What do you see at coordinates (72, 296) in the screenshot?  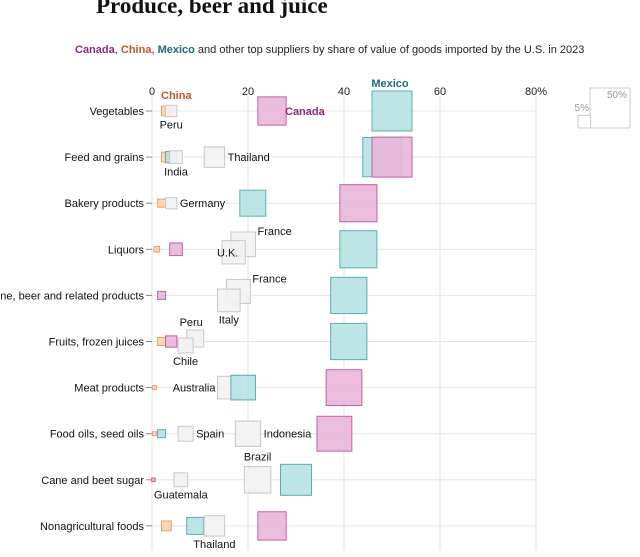 I see `category-label: Wine, beer and related products` at bounding box center [72, 296].